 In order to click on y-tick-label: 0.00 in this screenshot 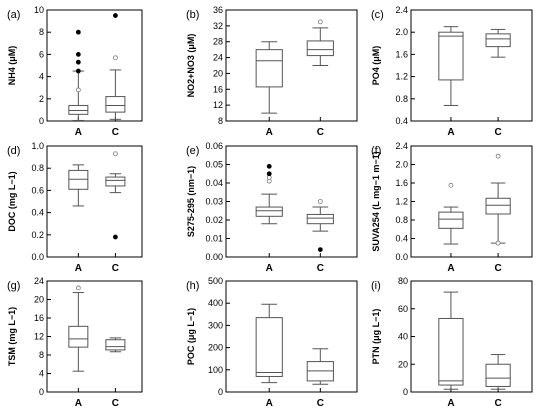, I will do `click(214, 257)`.